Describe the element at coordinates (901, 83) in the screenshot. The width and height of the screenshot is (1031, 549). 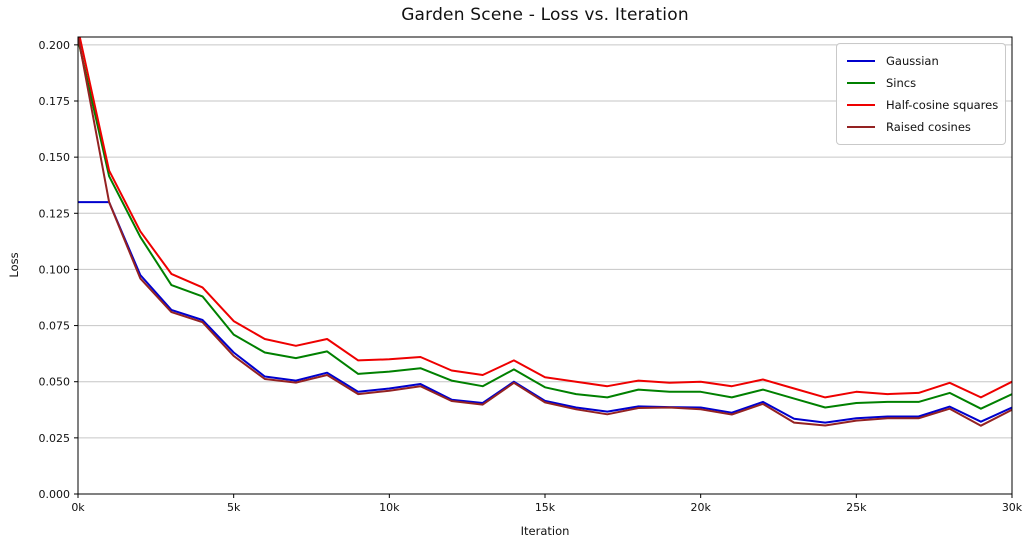
I see `legend-item-label: Sincs` at that location.